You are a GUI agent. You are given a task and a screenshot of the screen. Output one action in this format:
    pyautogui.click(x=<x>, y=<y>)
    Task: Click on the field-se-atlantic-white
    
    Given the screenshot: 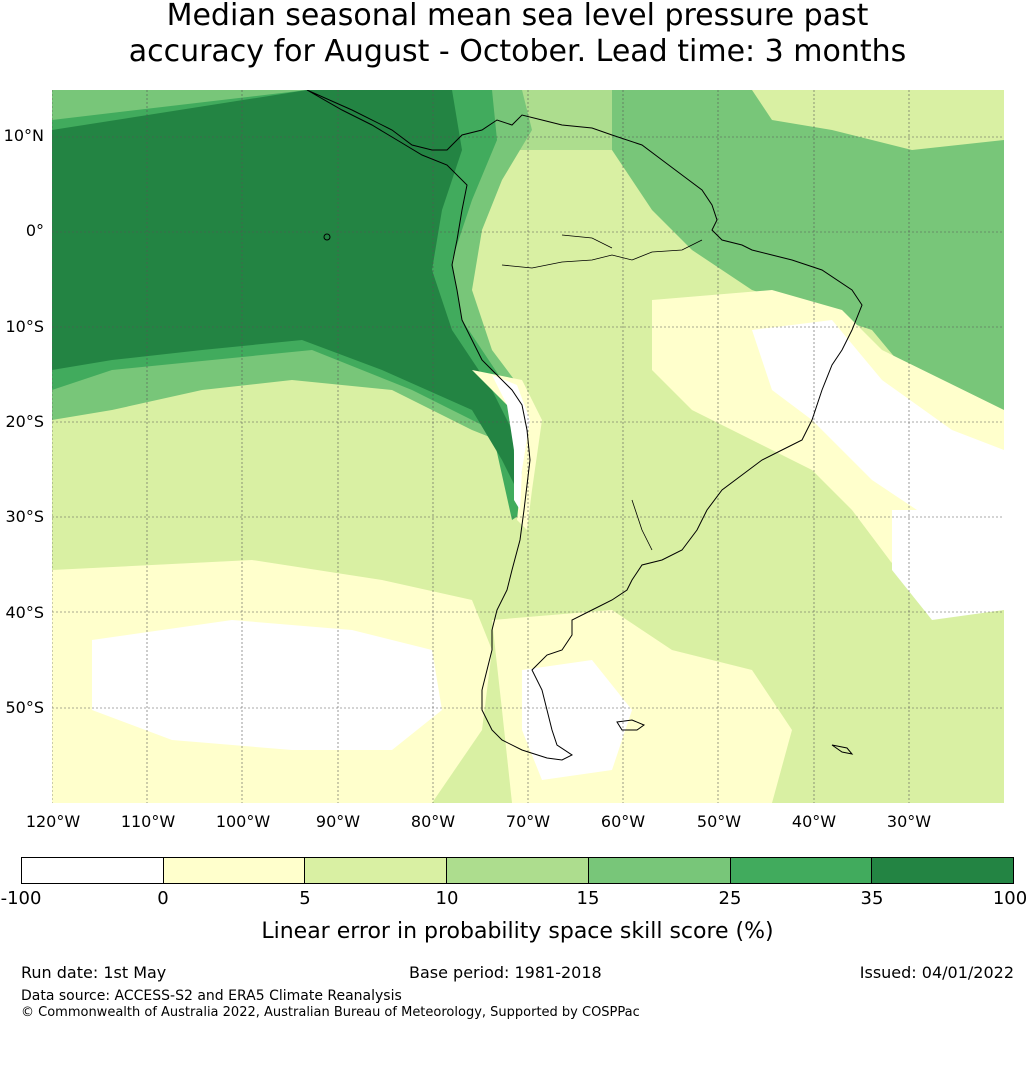 What is the action you would take?
    pyautogui.click(x=948, y=565)
    